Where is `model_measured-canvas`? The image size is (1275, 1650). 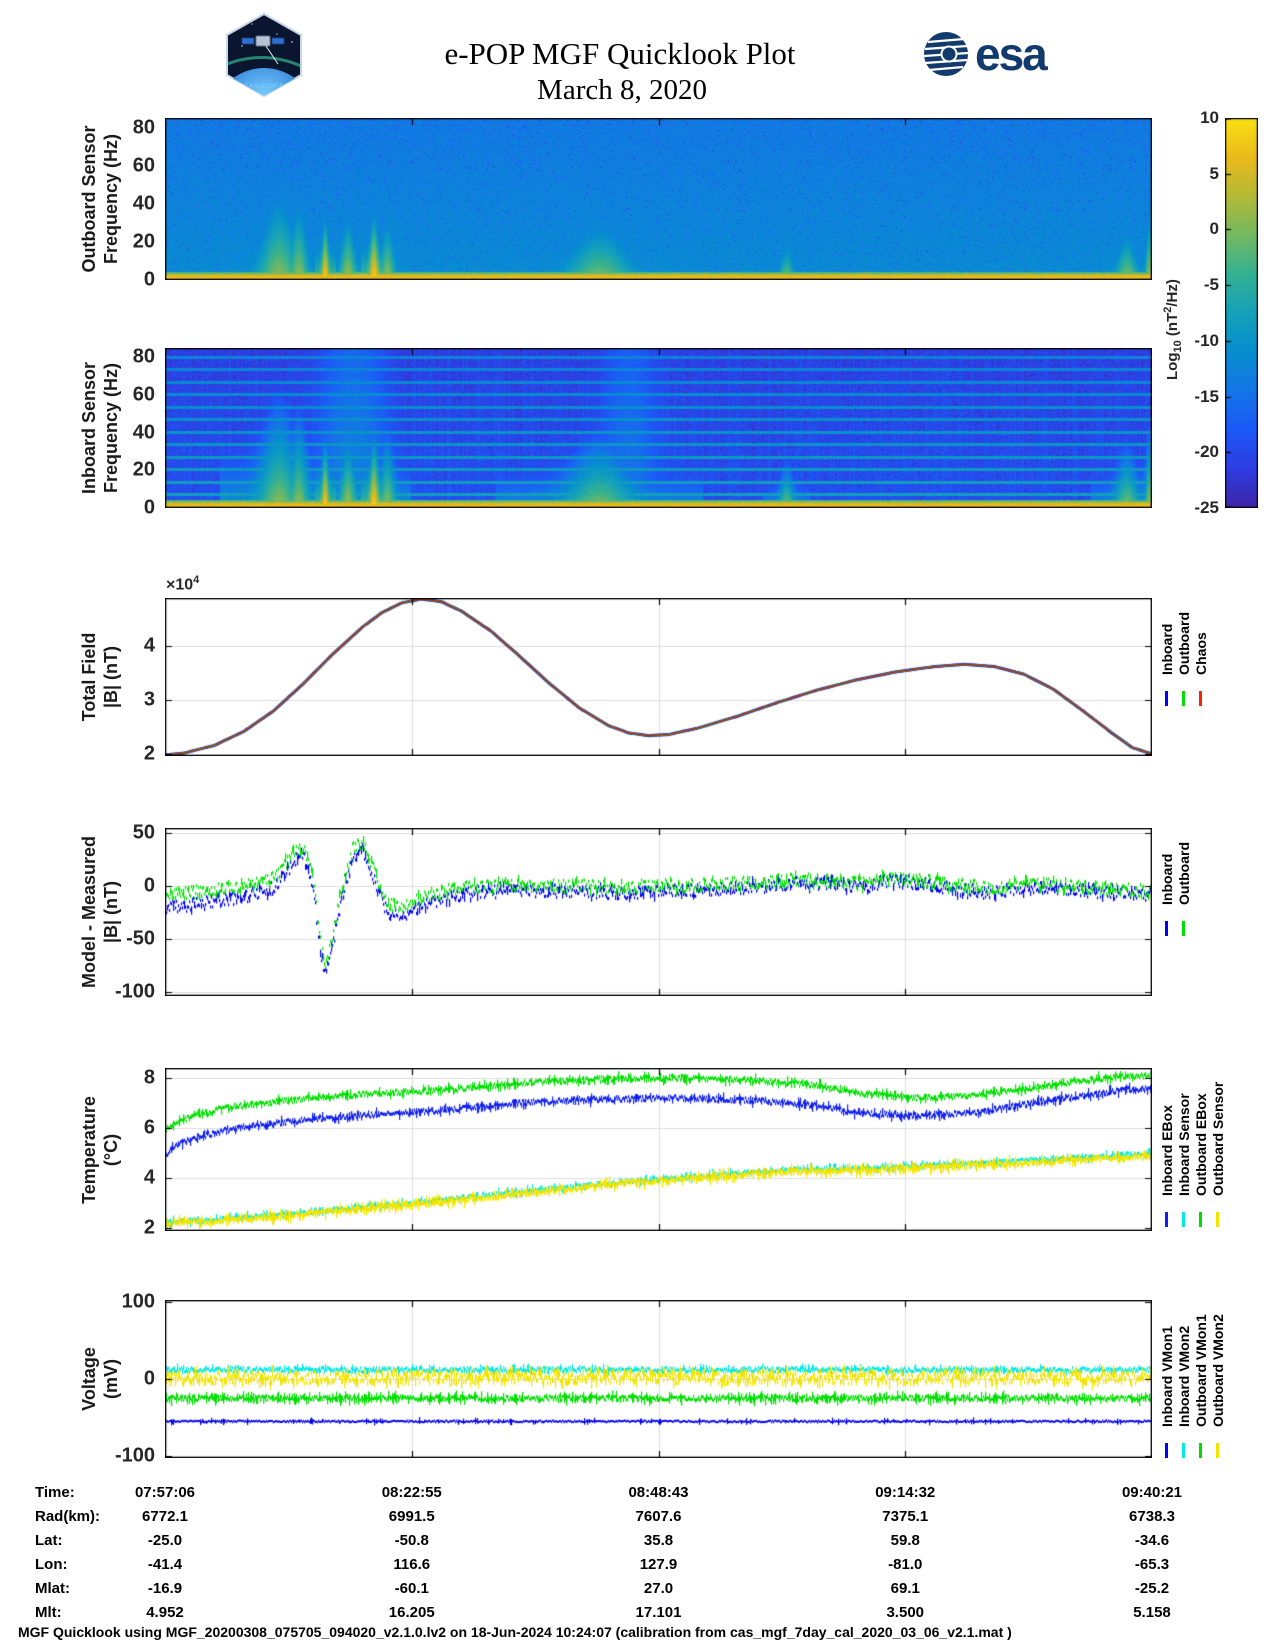
model_measured-canvas is located at coordinates (658, 912).